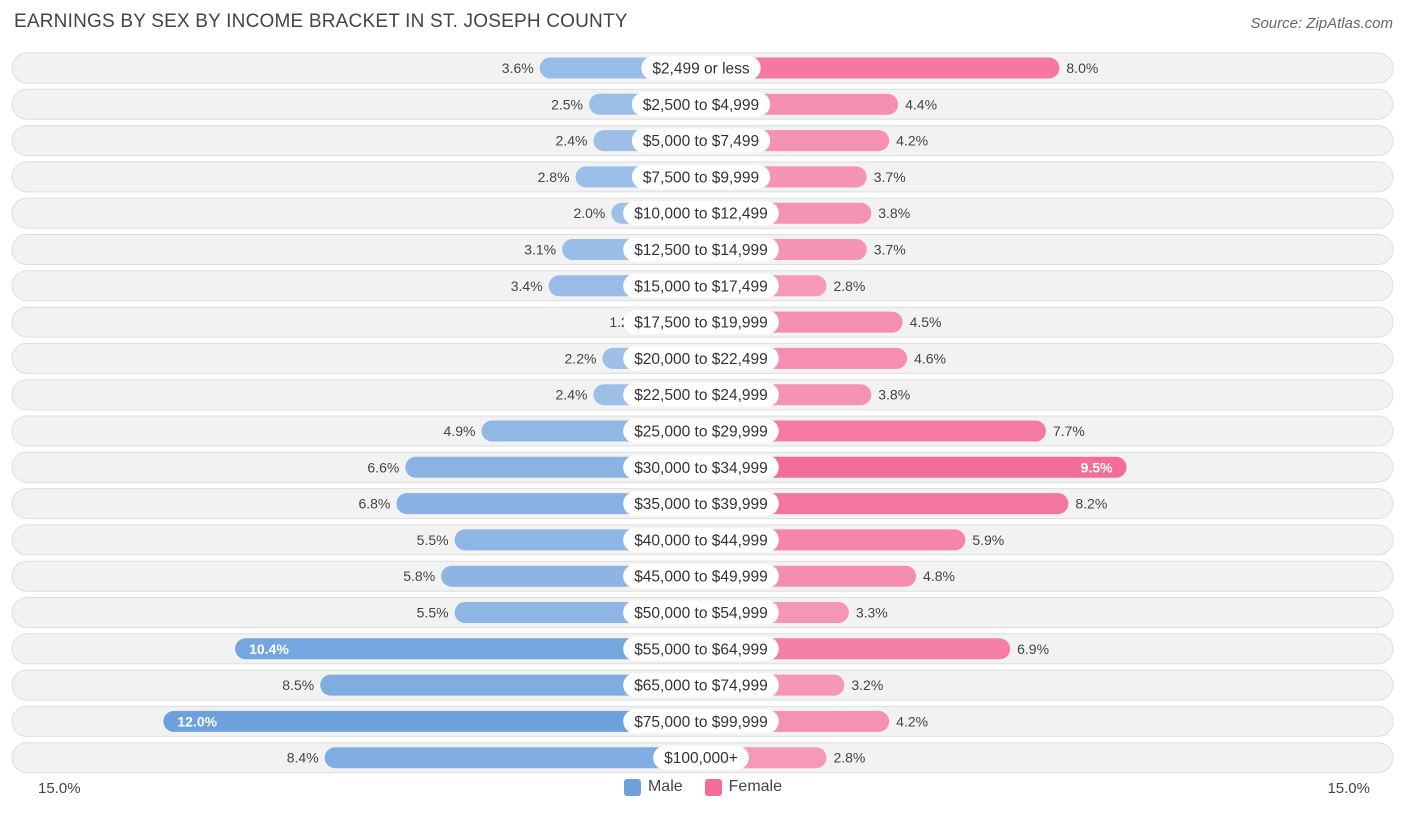 This screenshot has height=813, width=1406. I want to click on legend: Male Female, so click(703, 787).